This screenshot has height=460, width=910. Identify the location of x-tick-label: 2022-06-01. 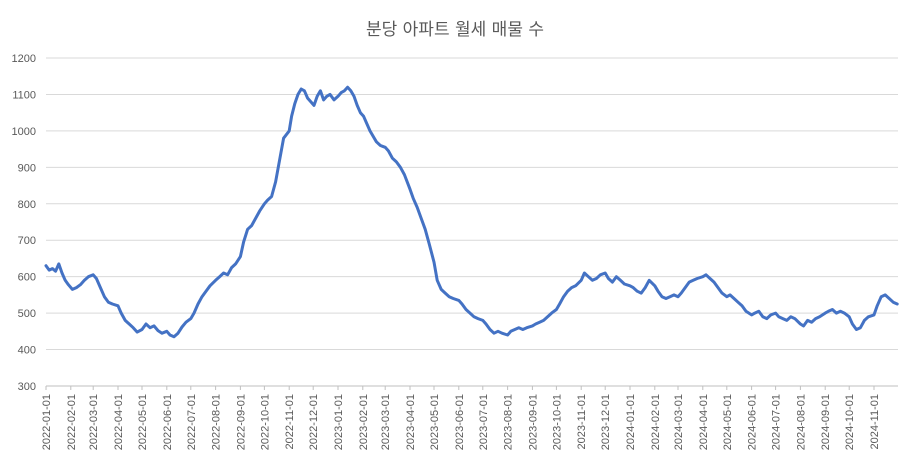
(168, 422).